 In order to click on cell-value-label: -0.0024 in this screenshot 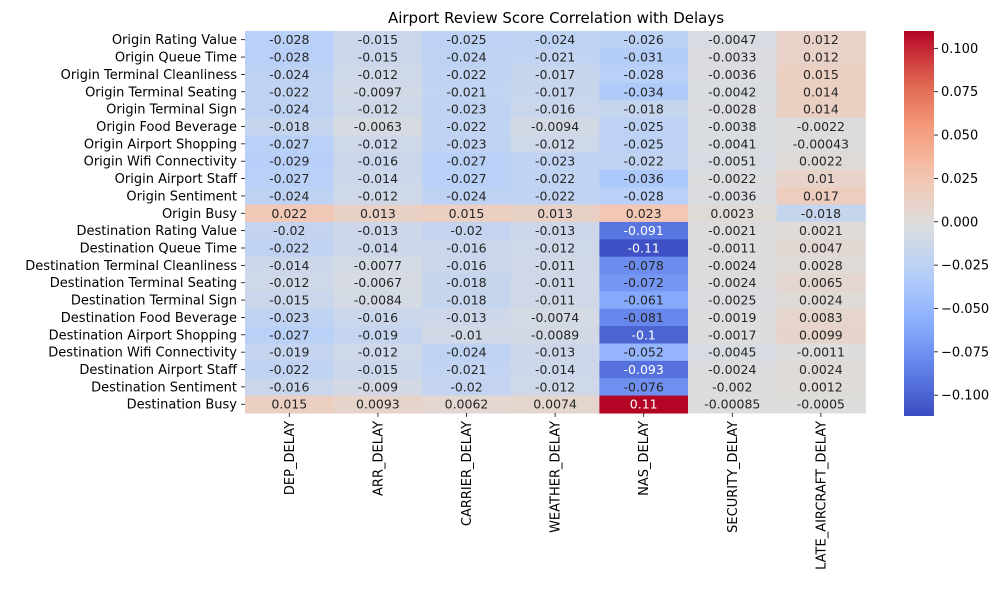, I will do `click(732, 282)`.